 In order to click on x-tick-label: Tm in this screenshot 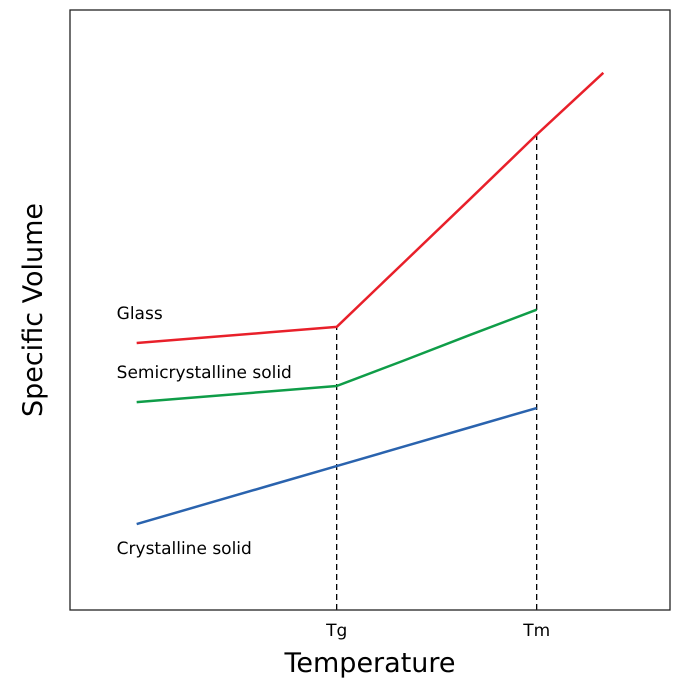, I will do `click(536, 631)`.